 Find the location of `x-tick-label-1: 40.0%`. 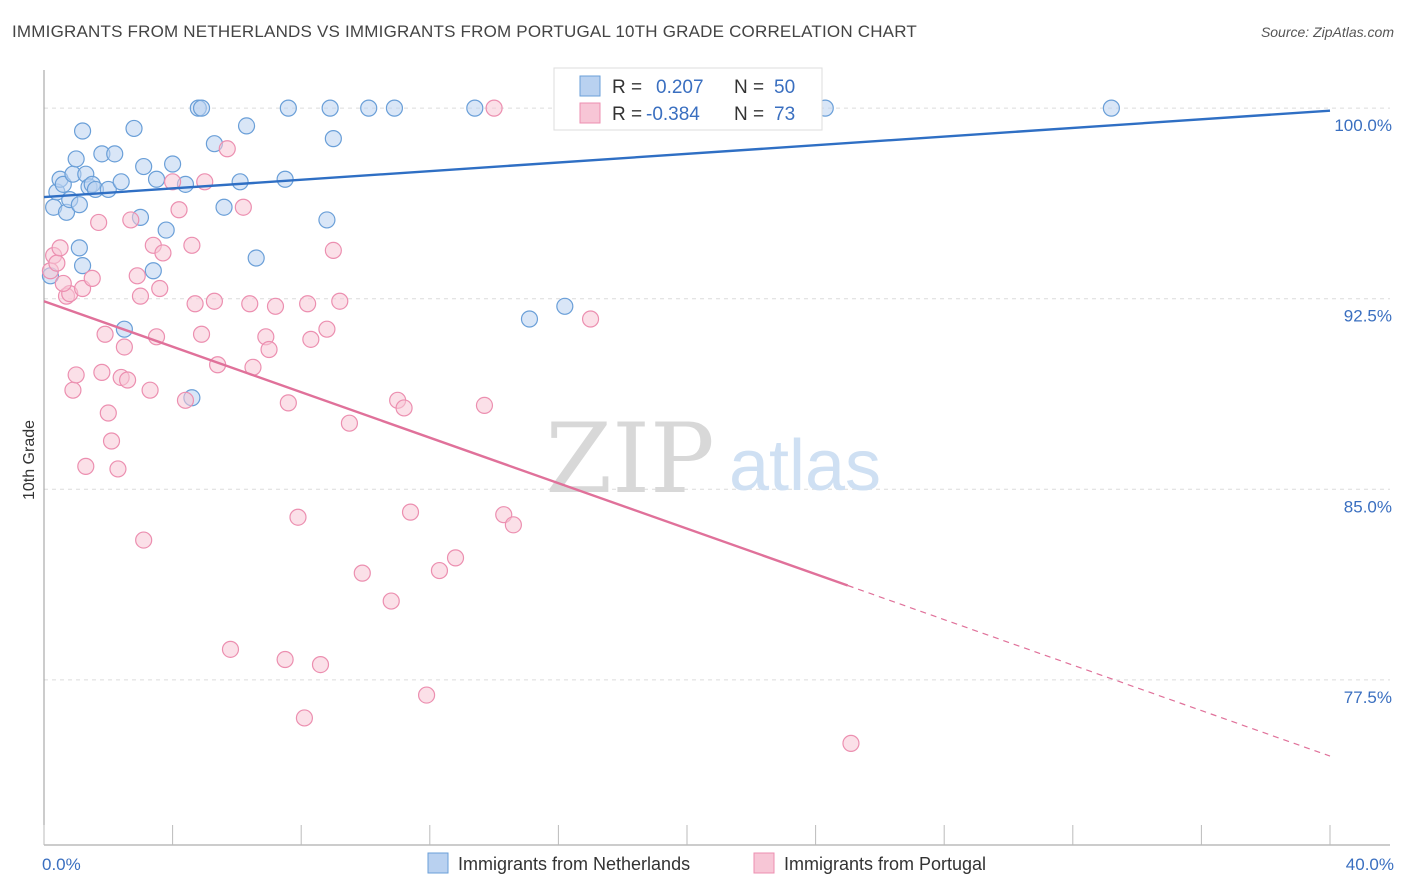

x-tick-label-1: 40.0% is located at coordinates (1370, 864).